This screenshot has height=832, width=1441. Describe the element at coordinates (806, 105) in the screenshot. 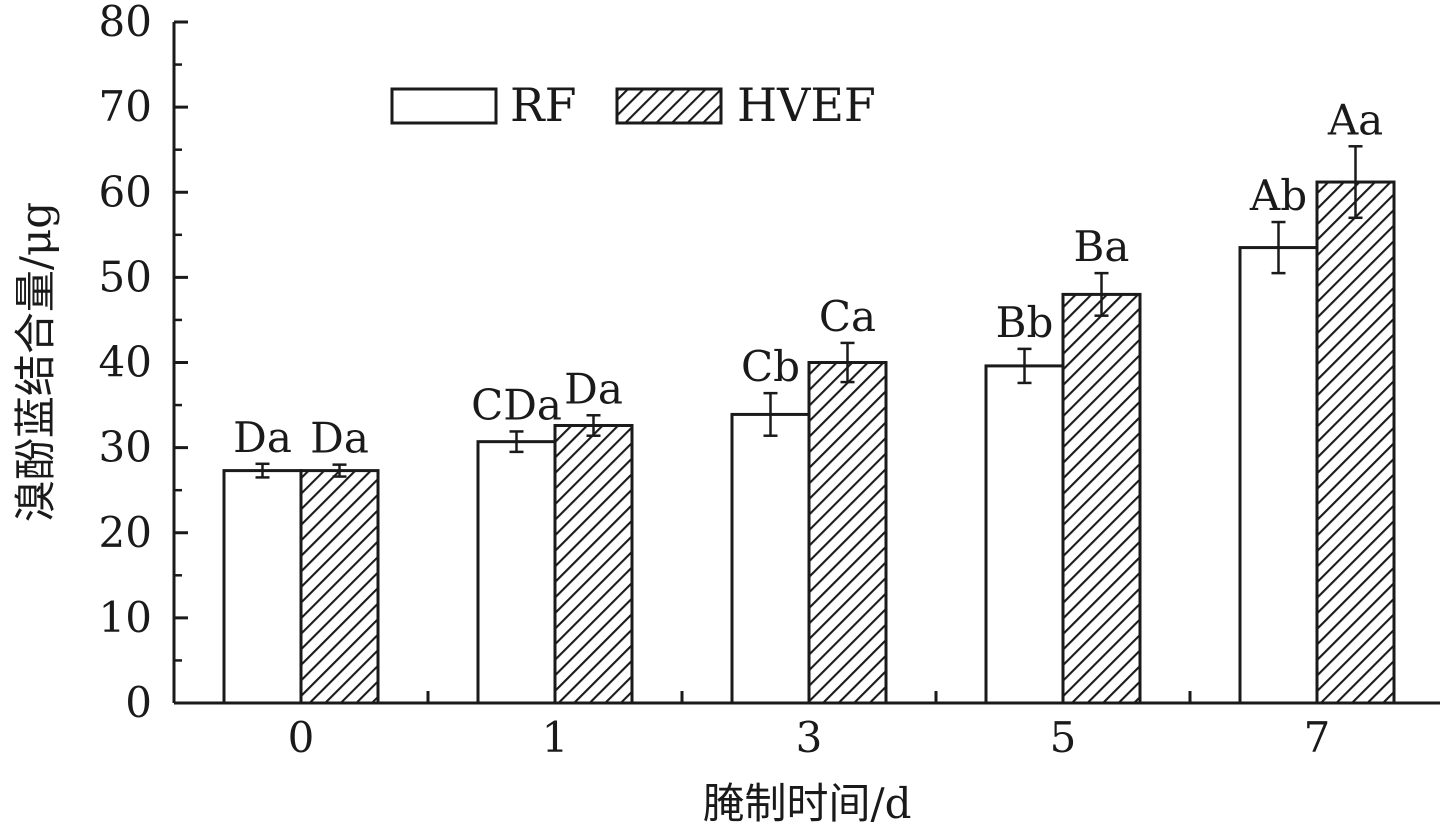

I see `legend-label-hvef: HVEF` at that location.